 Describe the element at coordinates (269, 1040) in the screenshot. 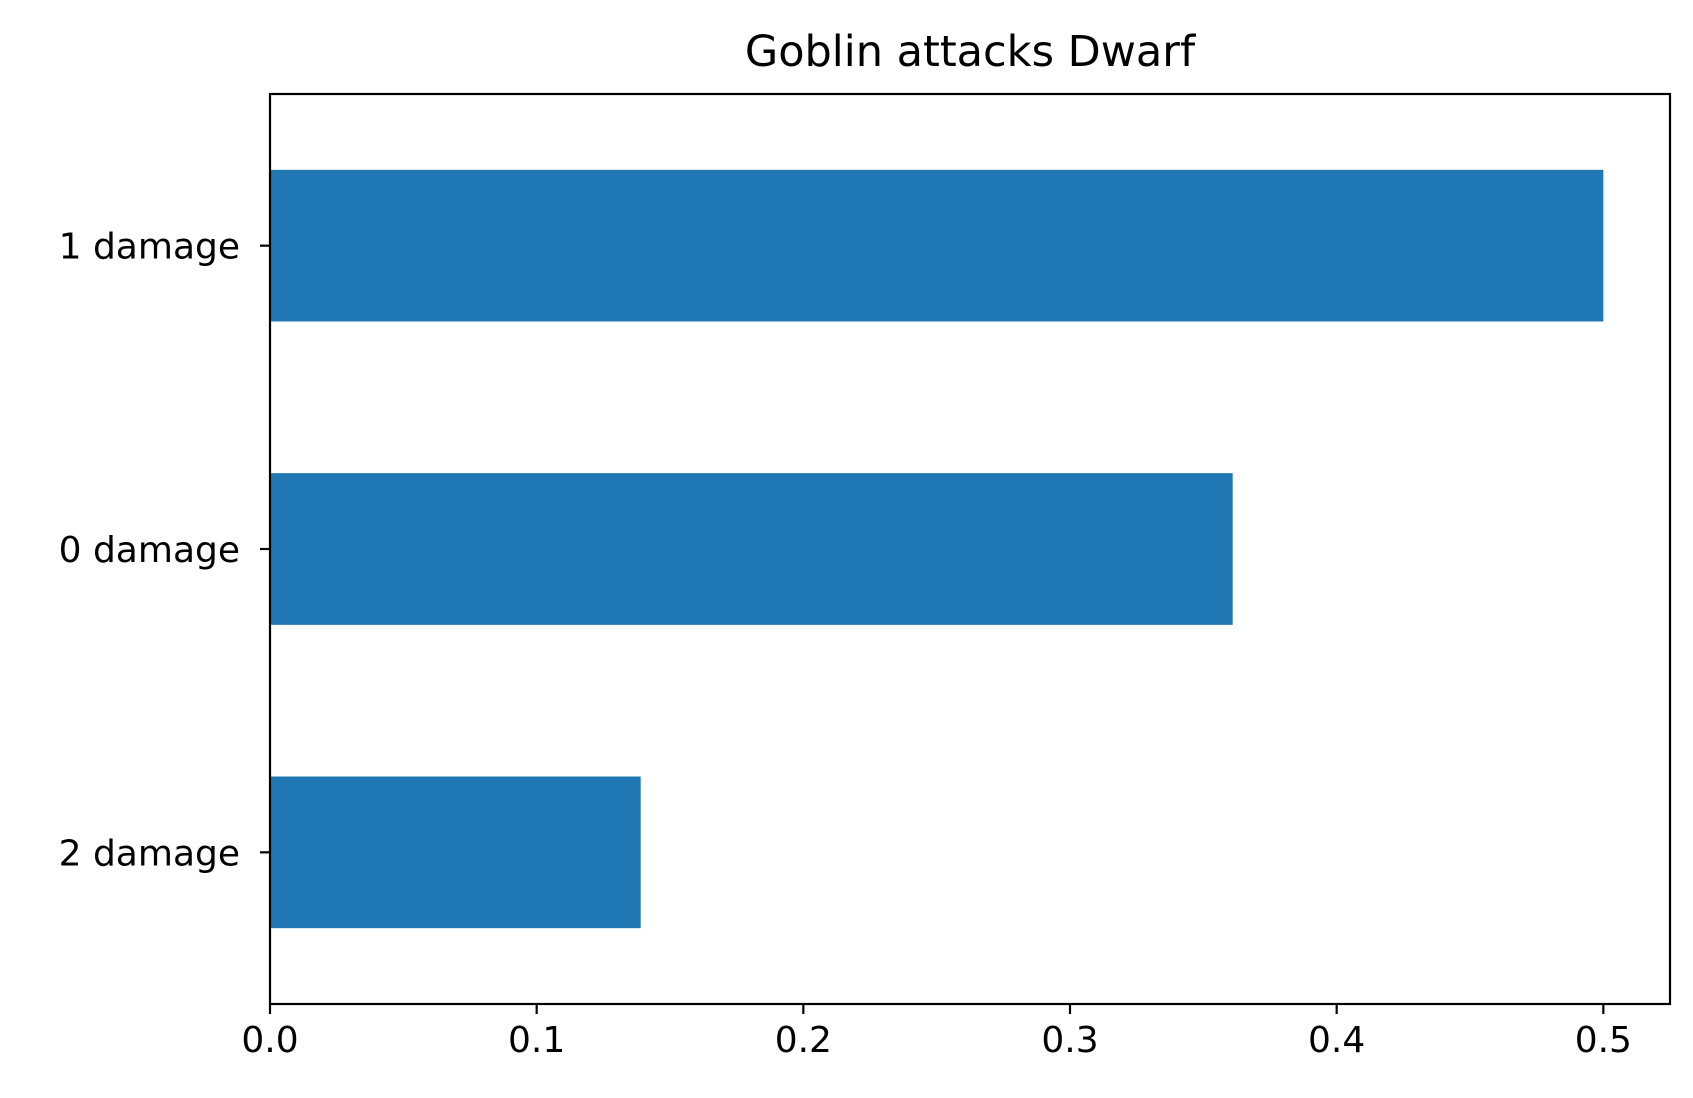

I see `x-tick-label: 0.0` at that location.